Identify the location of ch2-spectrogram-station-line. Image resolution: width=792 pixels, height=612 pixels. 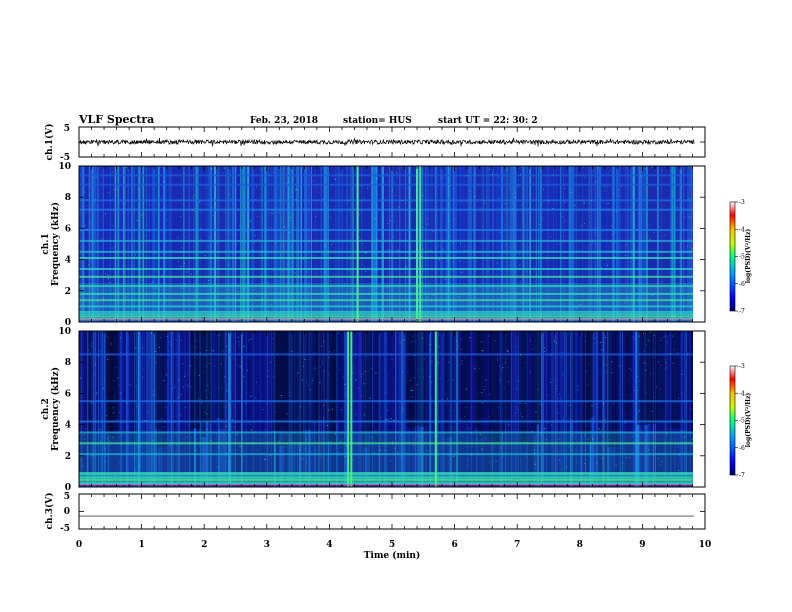
(386, 476).